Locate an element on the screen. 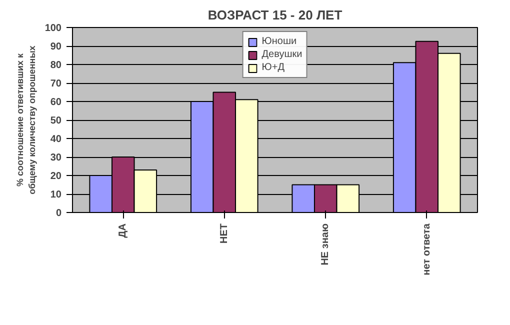 The height and width of the screenshot is (325, 510). legend-label: Девушки is located at coordinates (282, 54).